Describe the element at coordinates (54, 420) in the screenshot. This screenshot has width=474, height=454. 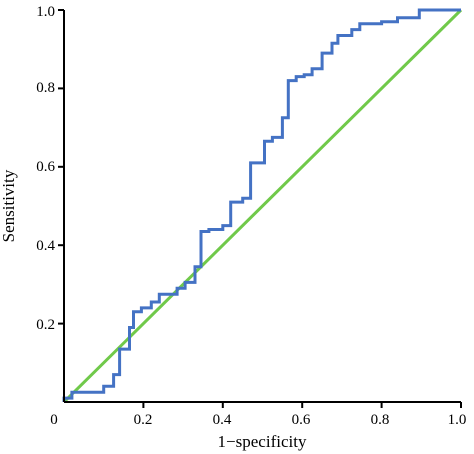
I see `origin-label: 0` at that location.